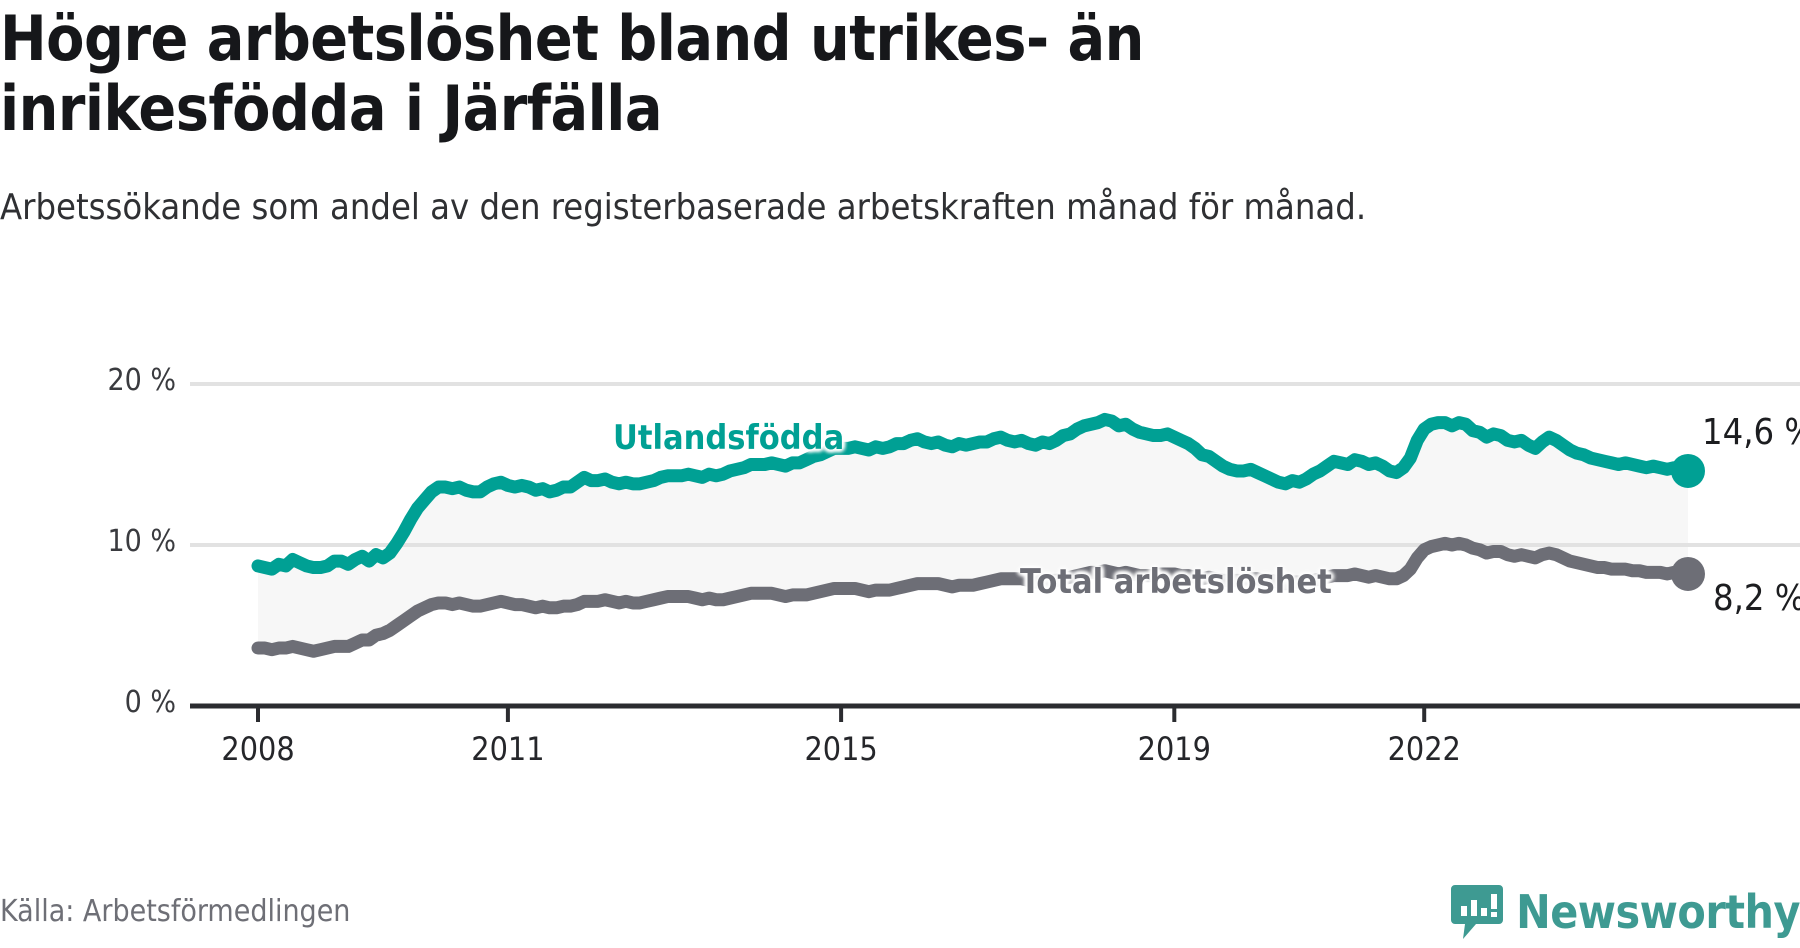 The height and width of the screenshot is (948, 1800). I want to click on x-axis-tick-2011: 2011, so click(508, 749).